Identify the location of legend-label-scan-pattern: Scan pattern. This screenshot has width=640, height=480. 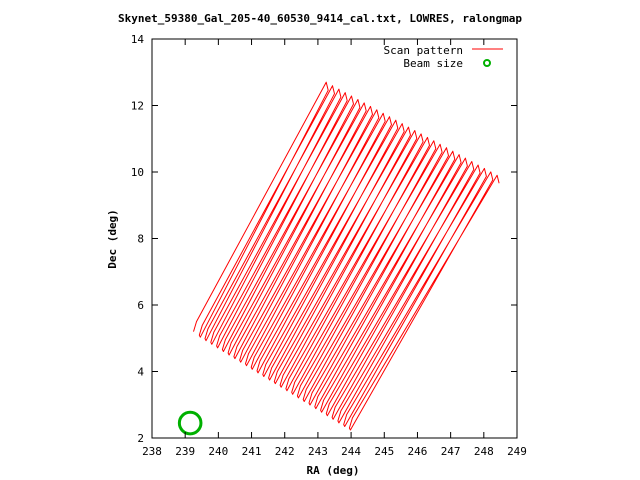
(423, 50).